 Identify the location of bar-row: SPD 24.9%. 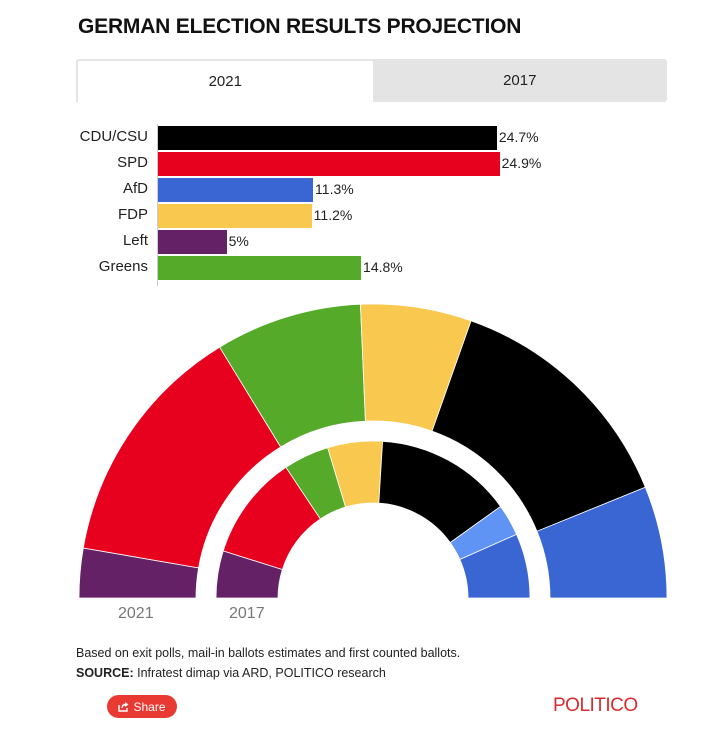
(364, 164).